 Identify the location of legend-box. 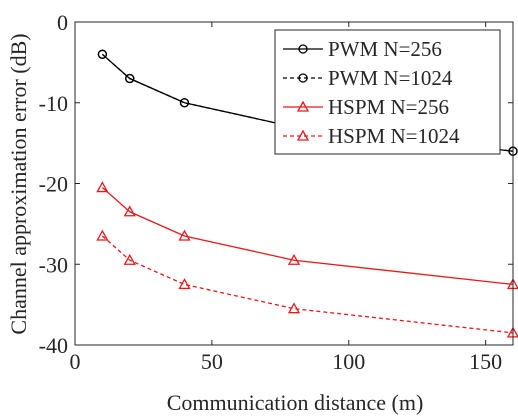
(387, 92).